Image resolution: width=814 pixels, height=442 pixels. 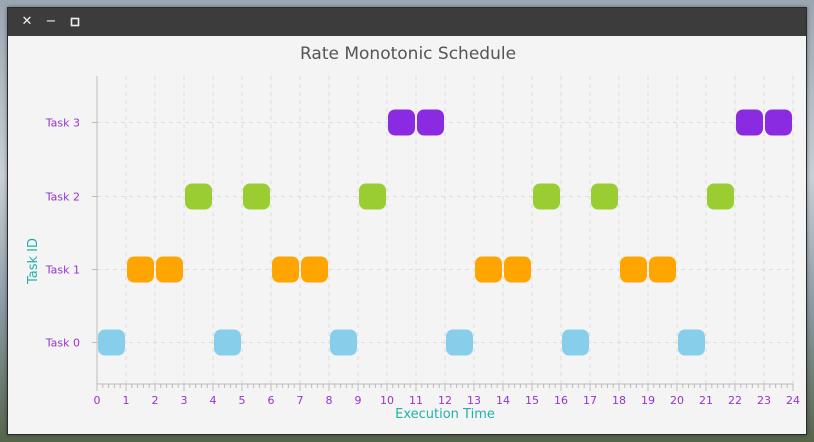 What do you see at coordinates (51, 21) in the screenshot?
I see `minimize-icon: −` at bounding box center [51, 21].